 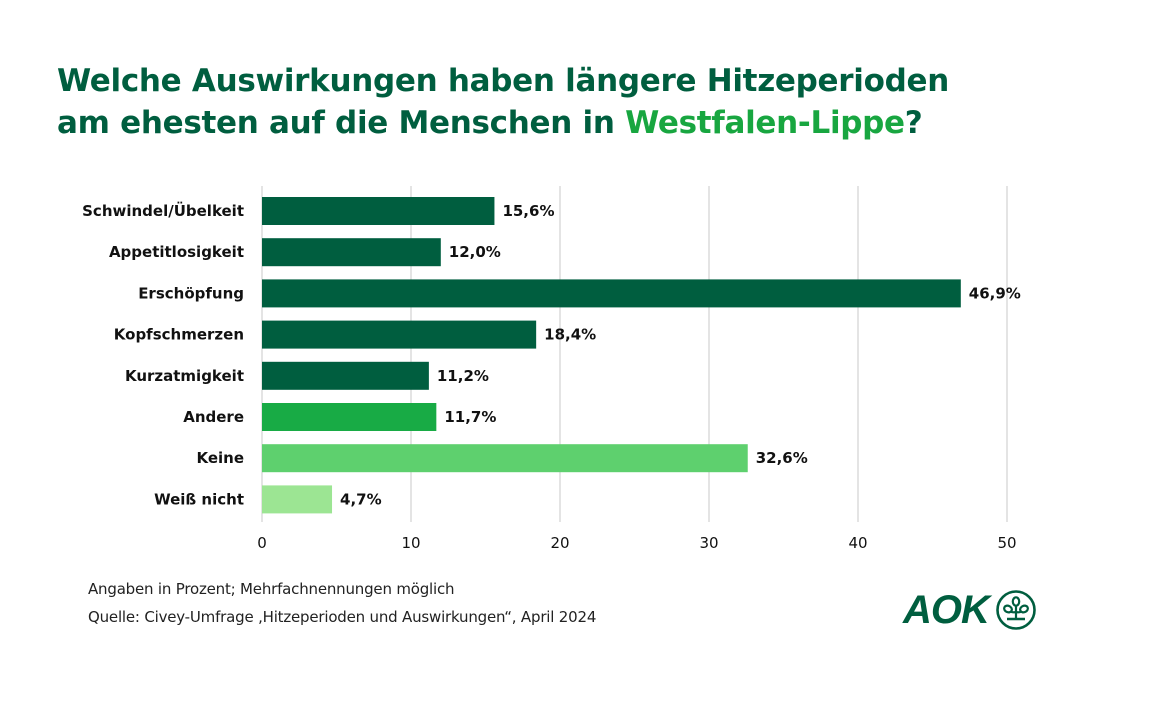 What do you see at coordinates (191, 293) in the screenshot?
I see `category-label: Erschöpfung` at bounding box center [191, 293].